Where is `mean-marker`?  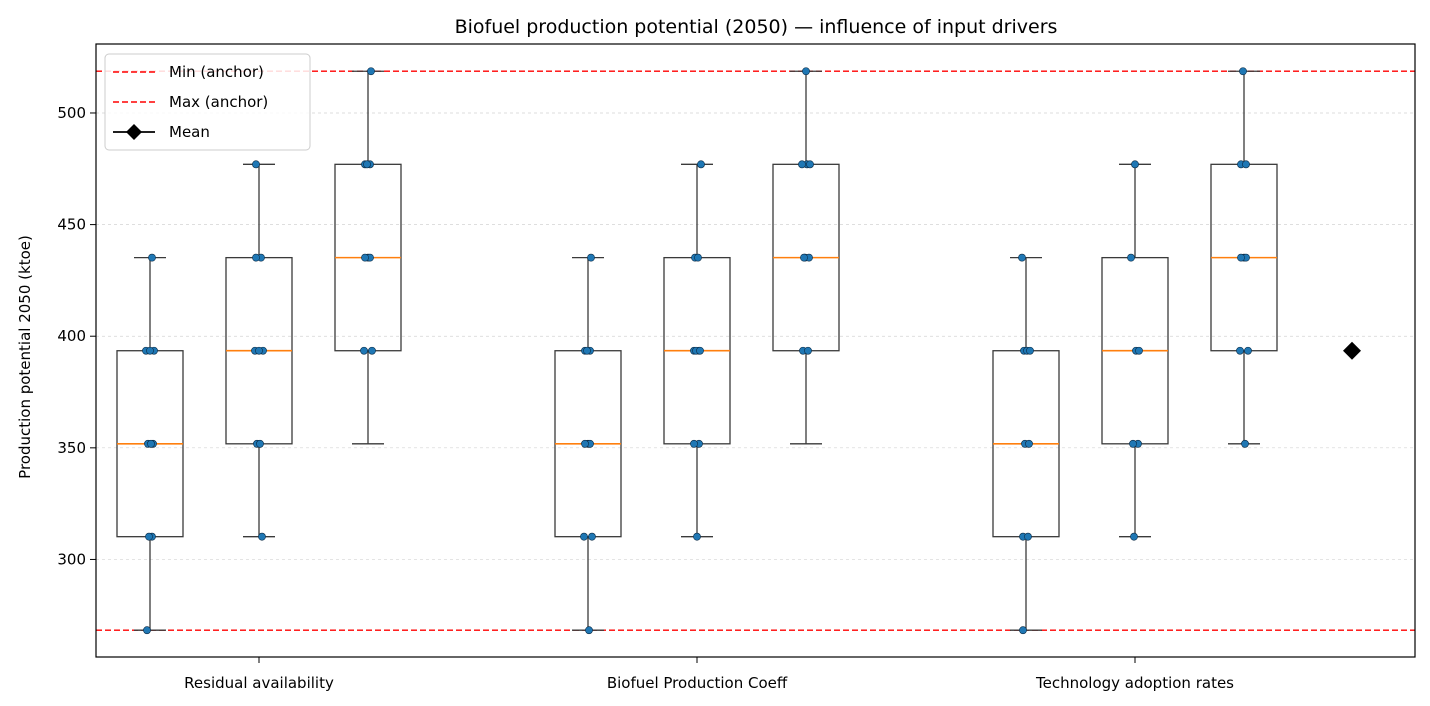 mean-marker is located at coordinates (1352, 350).